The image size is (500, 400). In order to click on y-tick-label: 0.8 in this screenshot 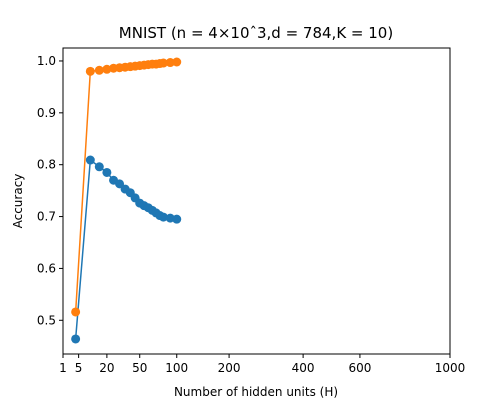, I will do `click(46, 165)`.